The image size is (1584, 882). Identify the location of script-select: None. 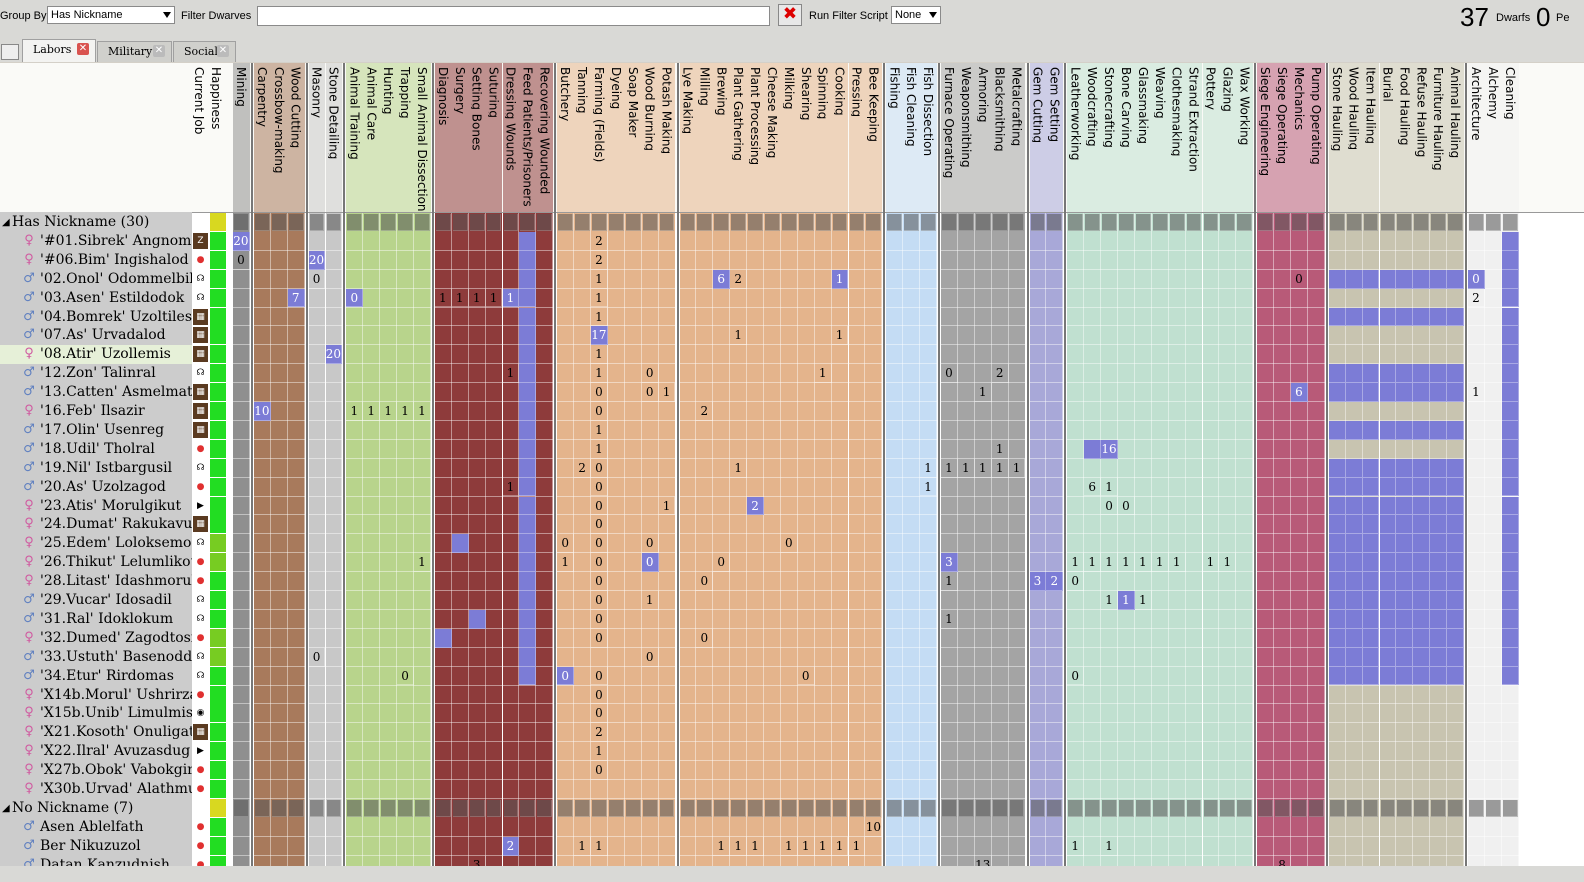
(916, 15).